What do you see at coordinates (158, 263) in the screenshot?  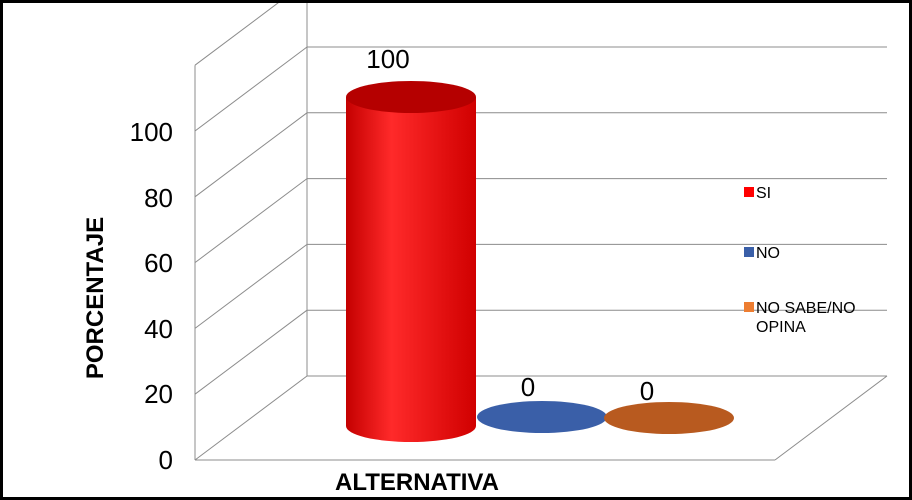 I see `y-tick-label: 60` at bounding box center [158, 263].